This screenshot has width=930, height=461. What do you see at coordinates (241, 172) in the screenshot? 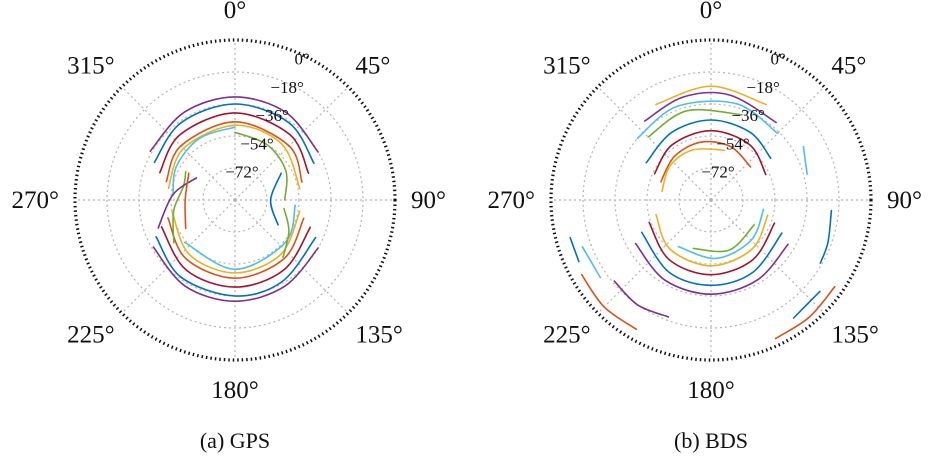
I see `gps-el-label-72: −72°` at bounding box center [241, 172].